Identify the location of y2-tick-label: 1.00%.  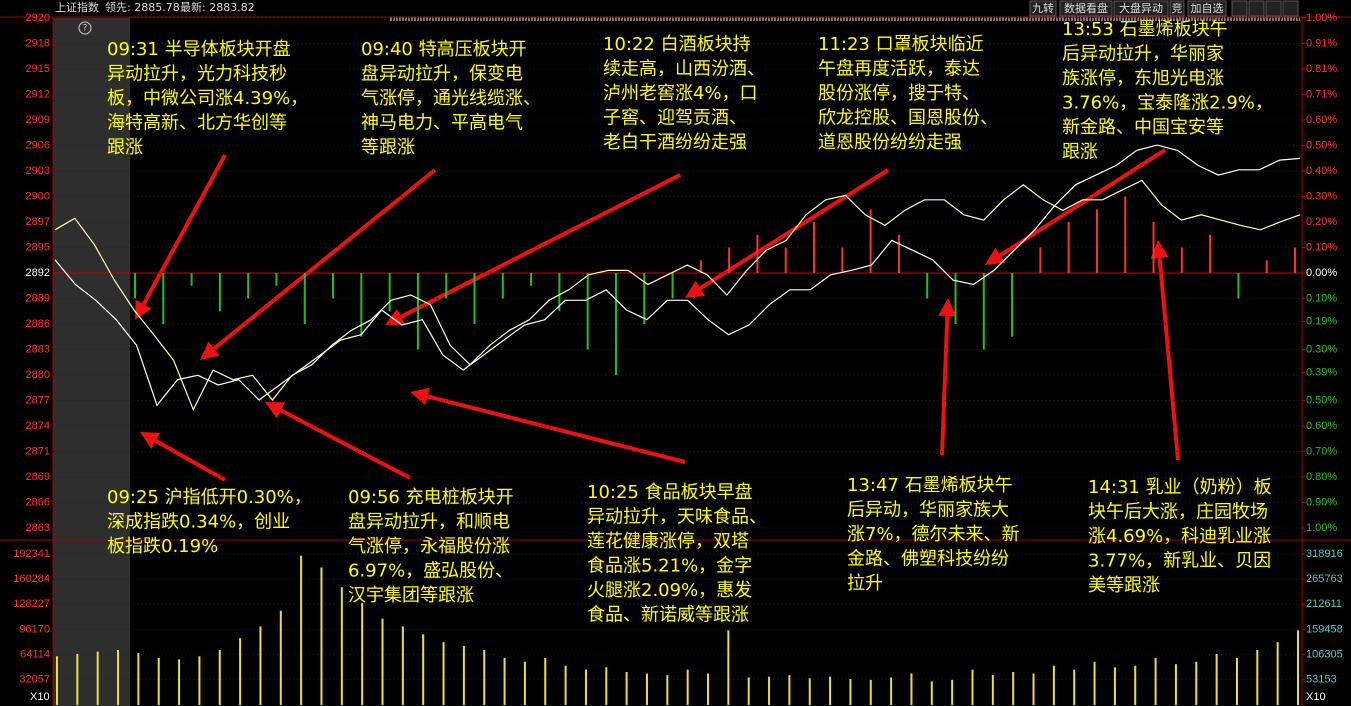
(1321, 18).